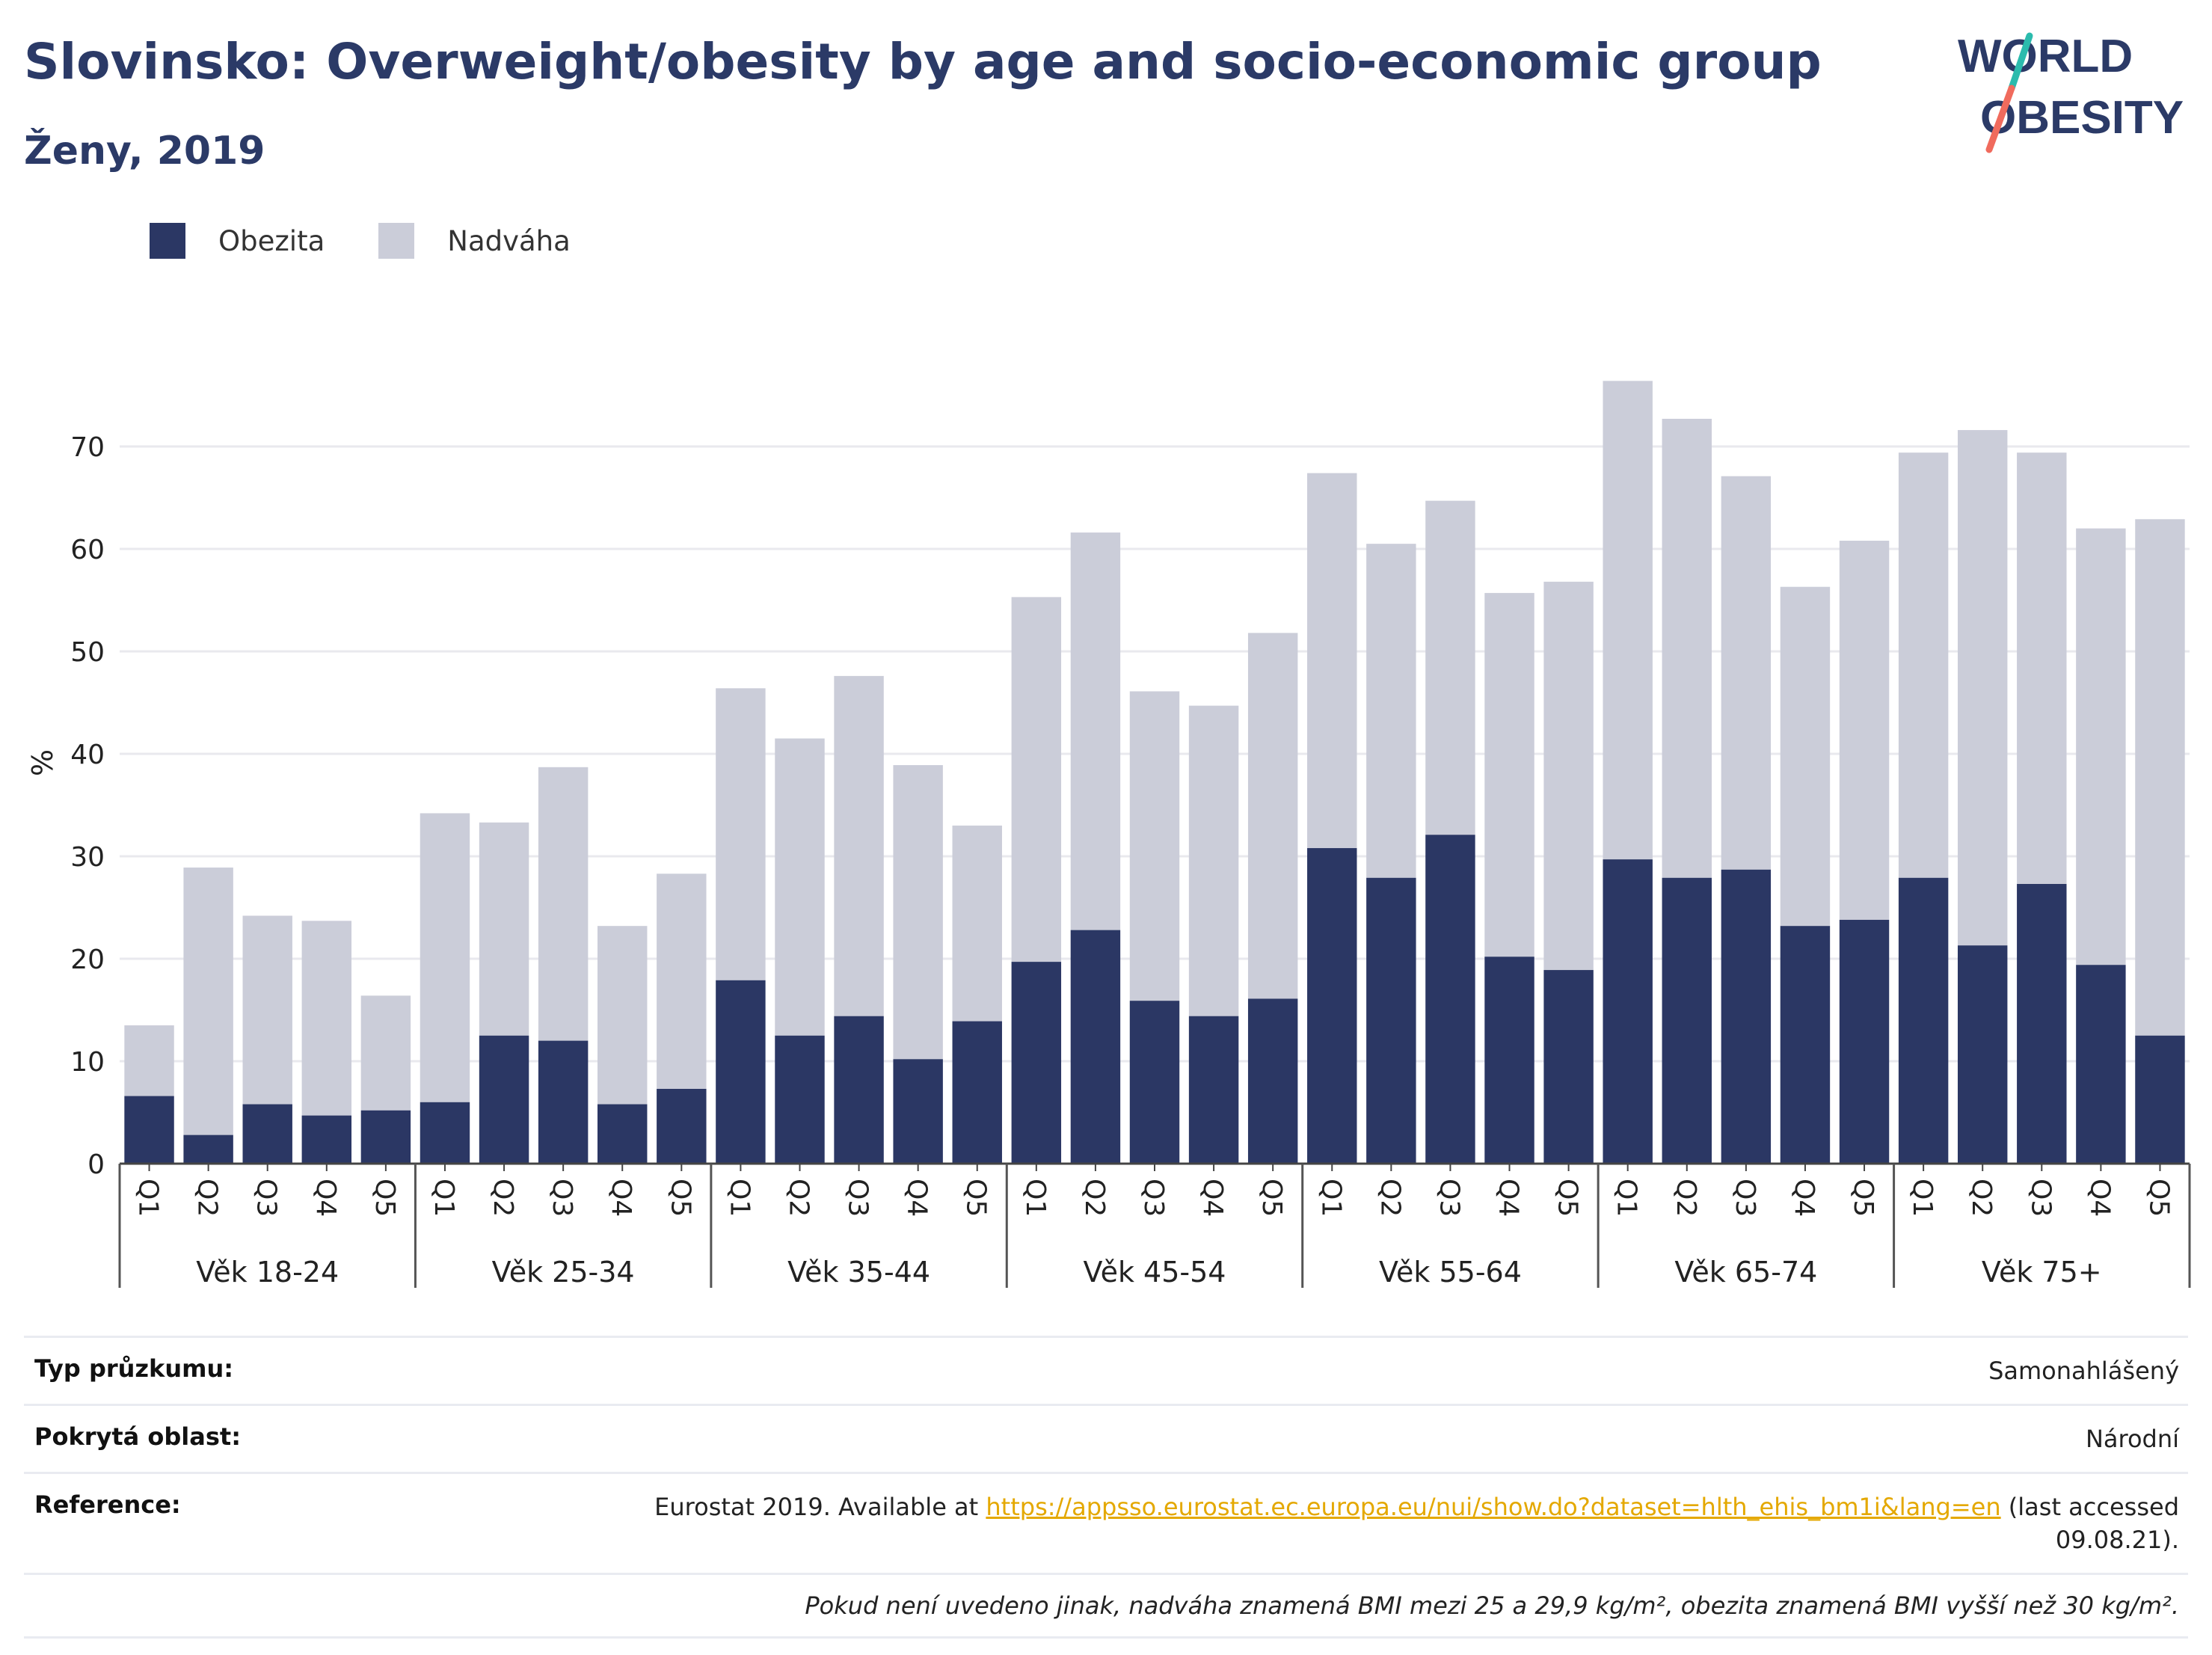  I want to click on group-label: Věk 25-34, so click(563, 1272).